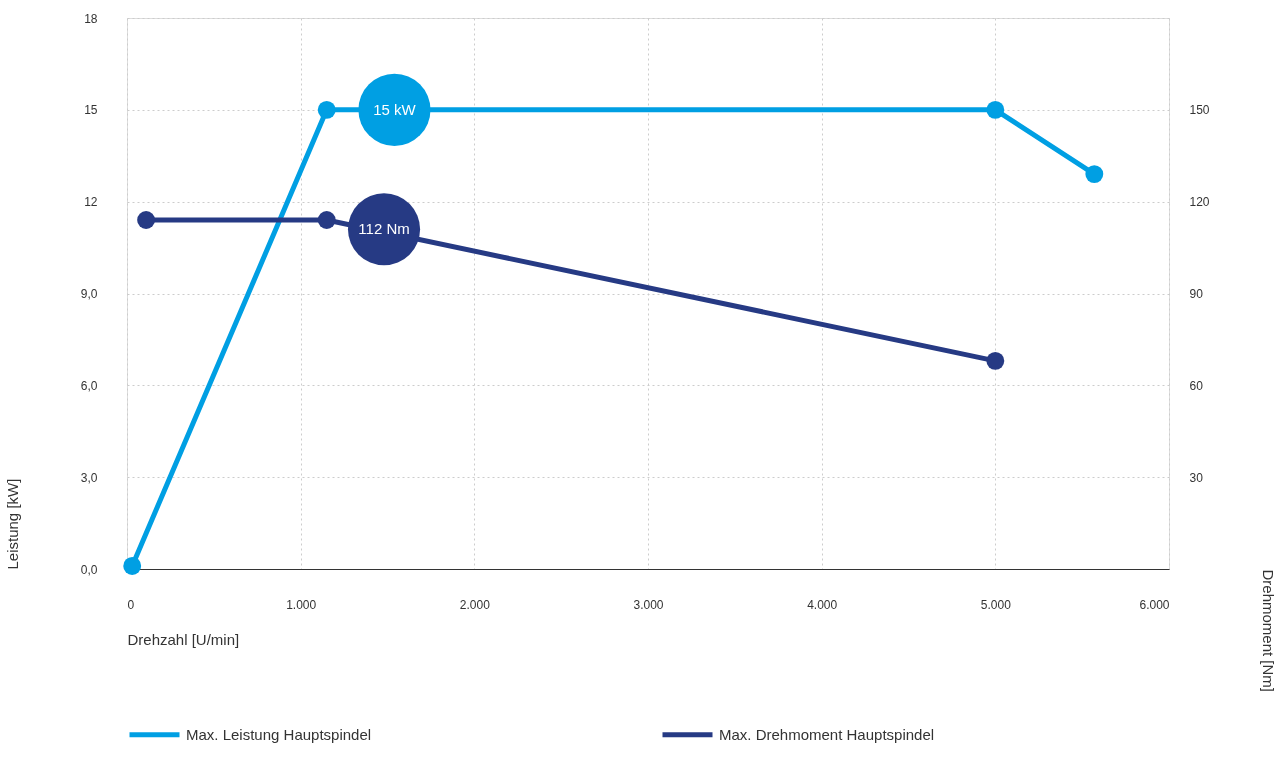  What do you see at coordinates (996, 604) in the screenshot?
I see `x-tick-label: 5.000` at bounding box center [996, 604].